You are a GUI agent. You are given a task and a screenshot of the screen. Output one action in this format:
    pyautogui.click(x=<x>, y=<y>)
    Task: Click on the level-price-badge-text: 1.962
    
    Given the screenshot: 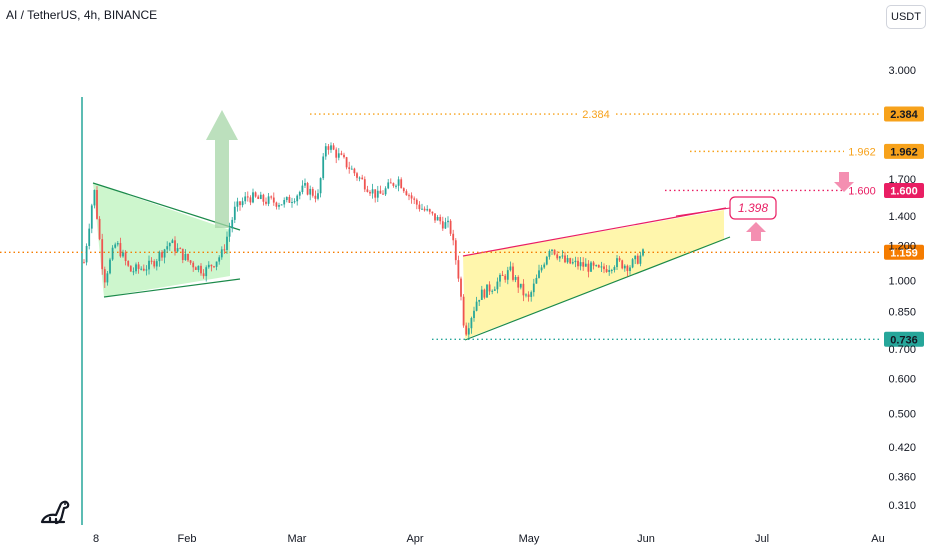 What is the action you would take?
    pyautogui.click(x=904, y=152)
    